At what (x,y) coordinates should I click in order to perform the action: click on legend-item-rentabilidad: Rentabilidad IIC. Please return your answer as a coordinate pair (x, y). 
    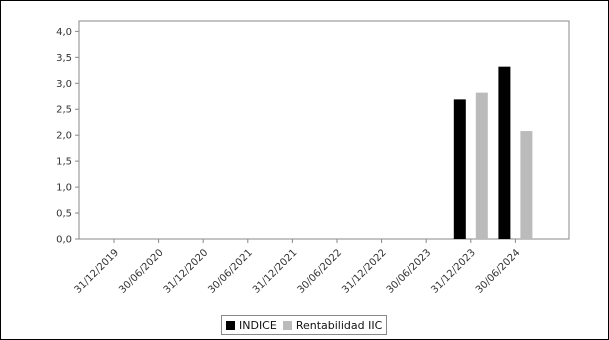
    Looking at the image, I should click on (332, 325).